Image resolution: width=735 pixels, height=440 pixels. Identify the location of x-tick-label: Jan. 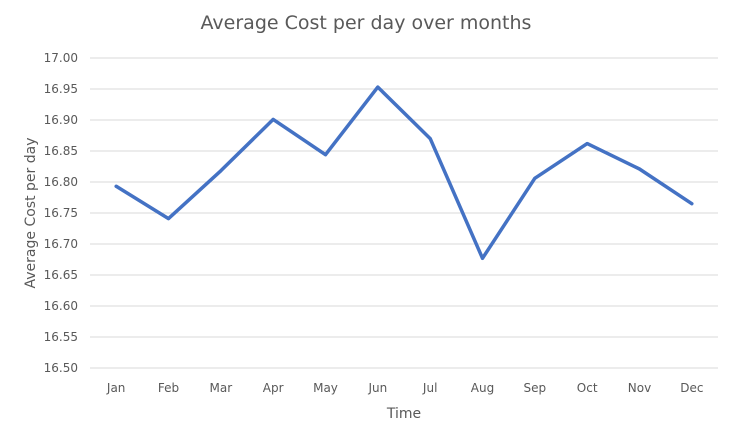
(116, 388).